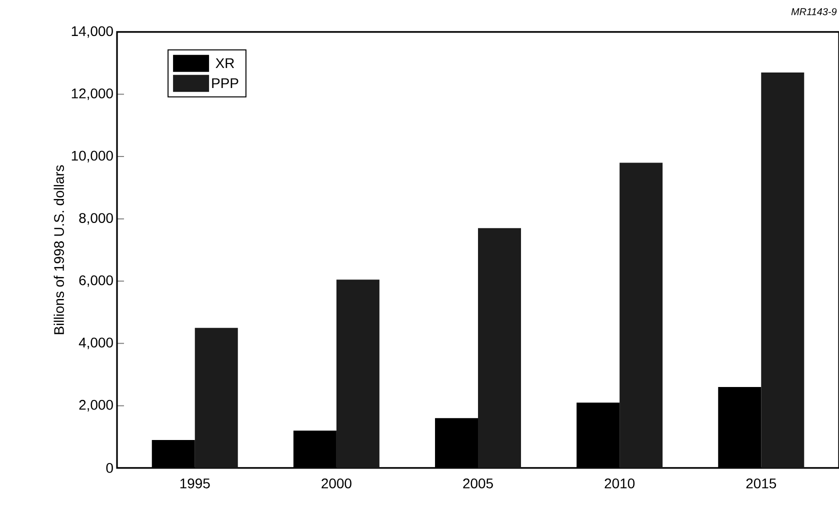  Describe the element at coordinates (92, 156) in the screenshot. I see `y-tick-label: 10,000` at that location.